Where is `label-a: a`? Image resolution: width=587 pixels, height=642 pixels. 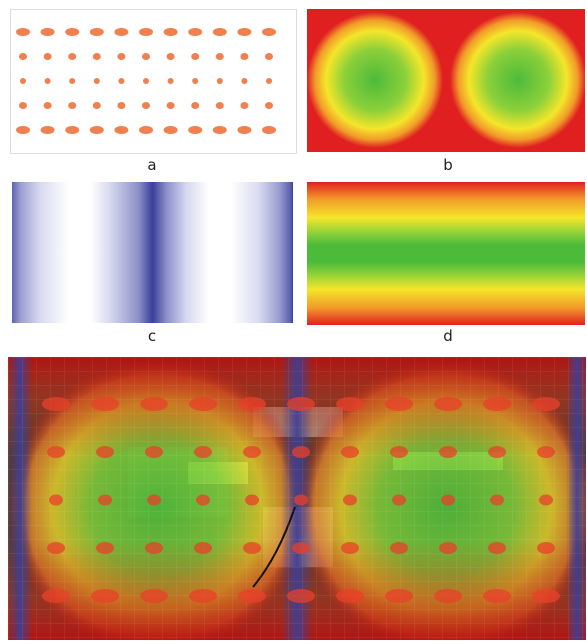 label-a: a is located at coordinates (152, 165).